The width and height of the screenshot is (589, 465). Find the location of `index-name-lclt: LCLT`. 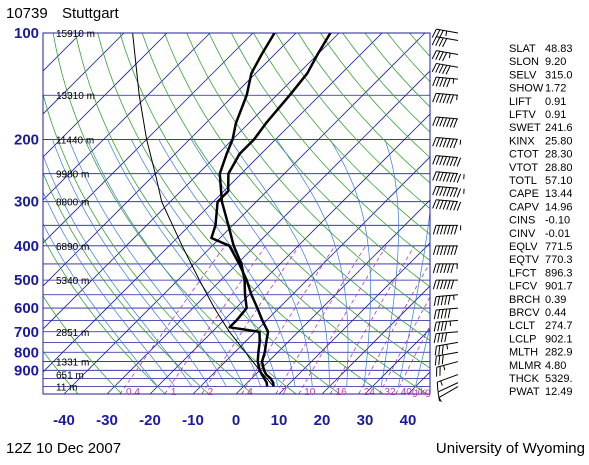

index-name-lclt: LCLT is located at coordinates (522, 326).